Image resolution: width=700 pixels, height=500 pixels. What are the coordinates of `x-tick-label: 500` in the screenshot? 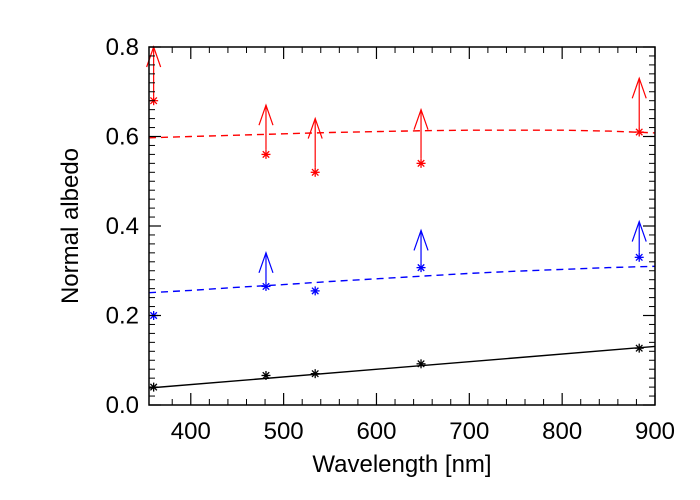 It's located at (284, 431).